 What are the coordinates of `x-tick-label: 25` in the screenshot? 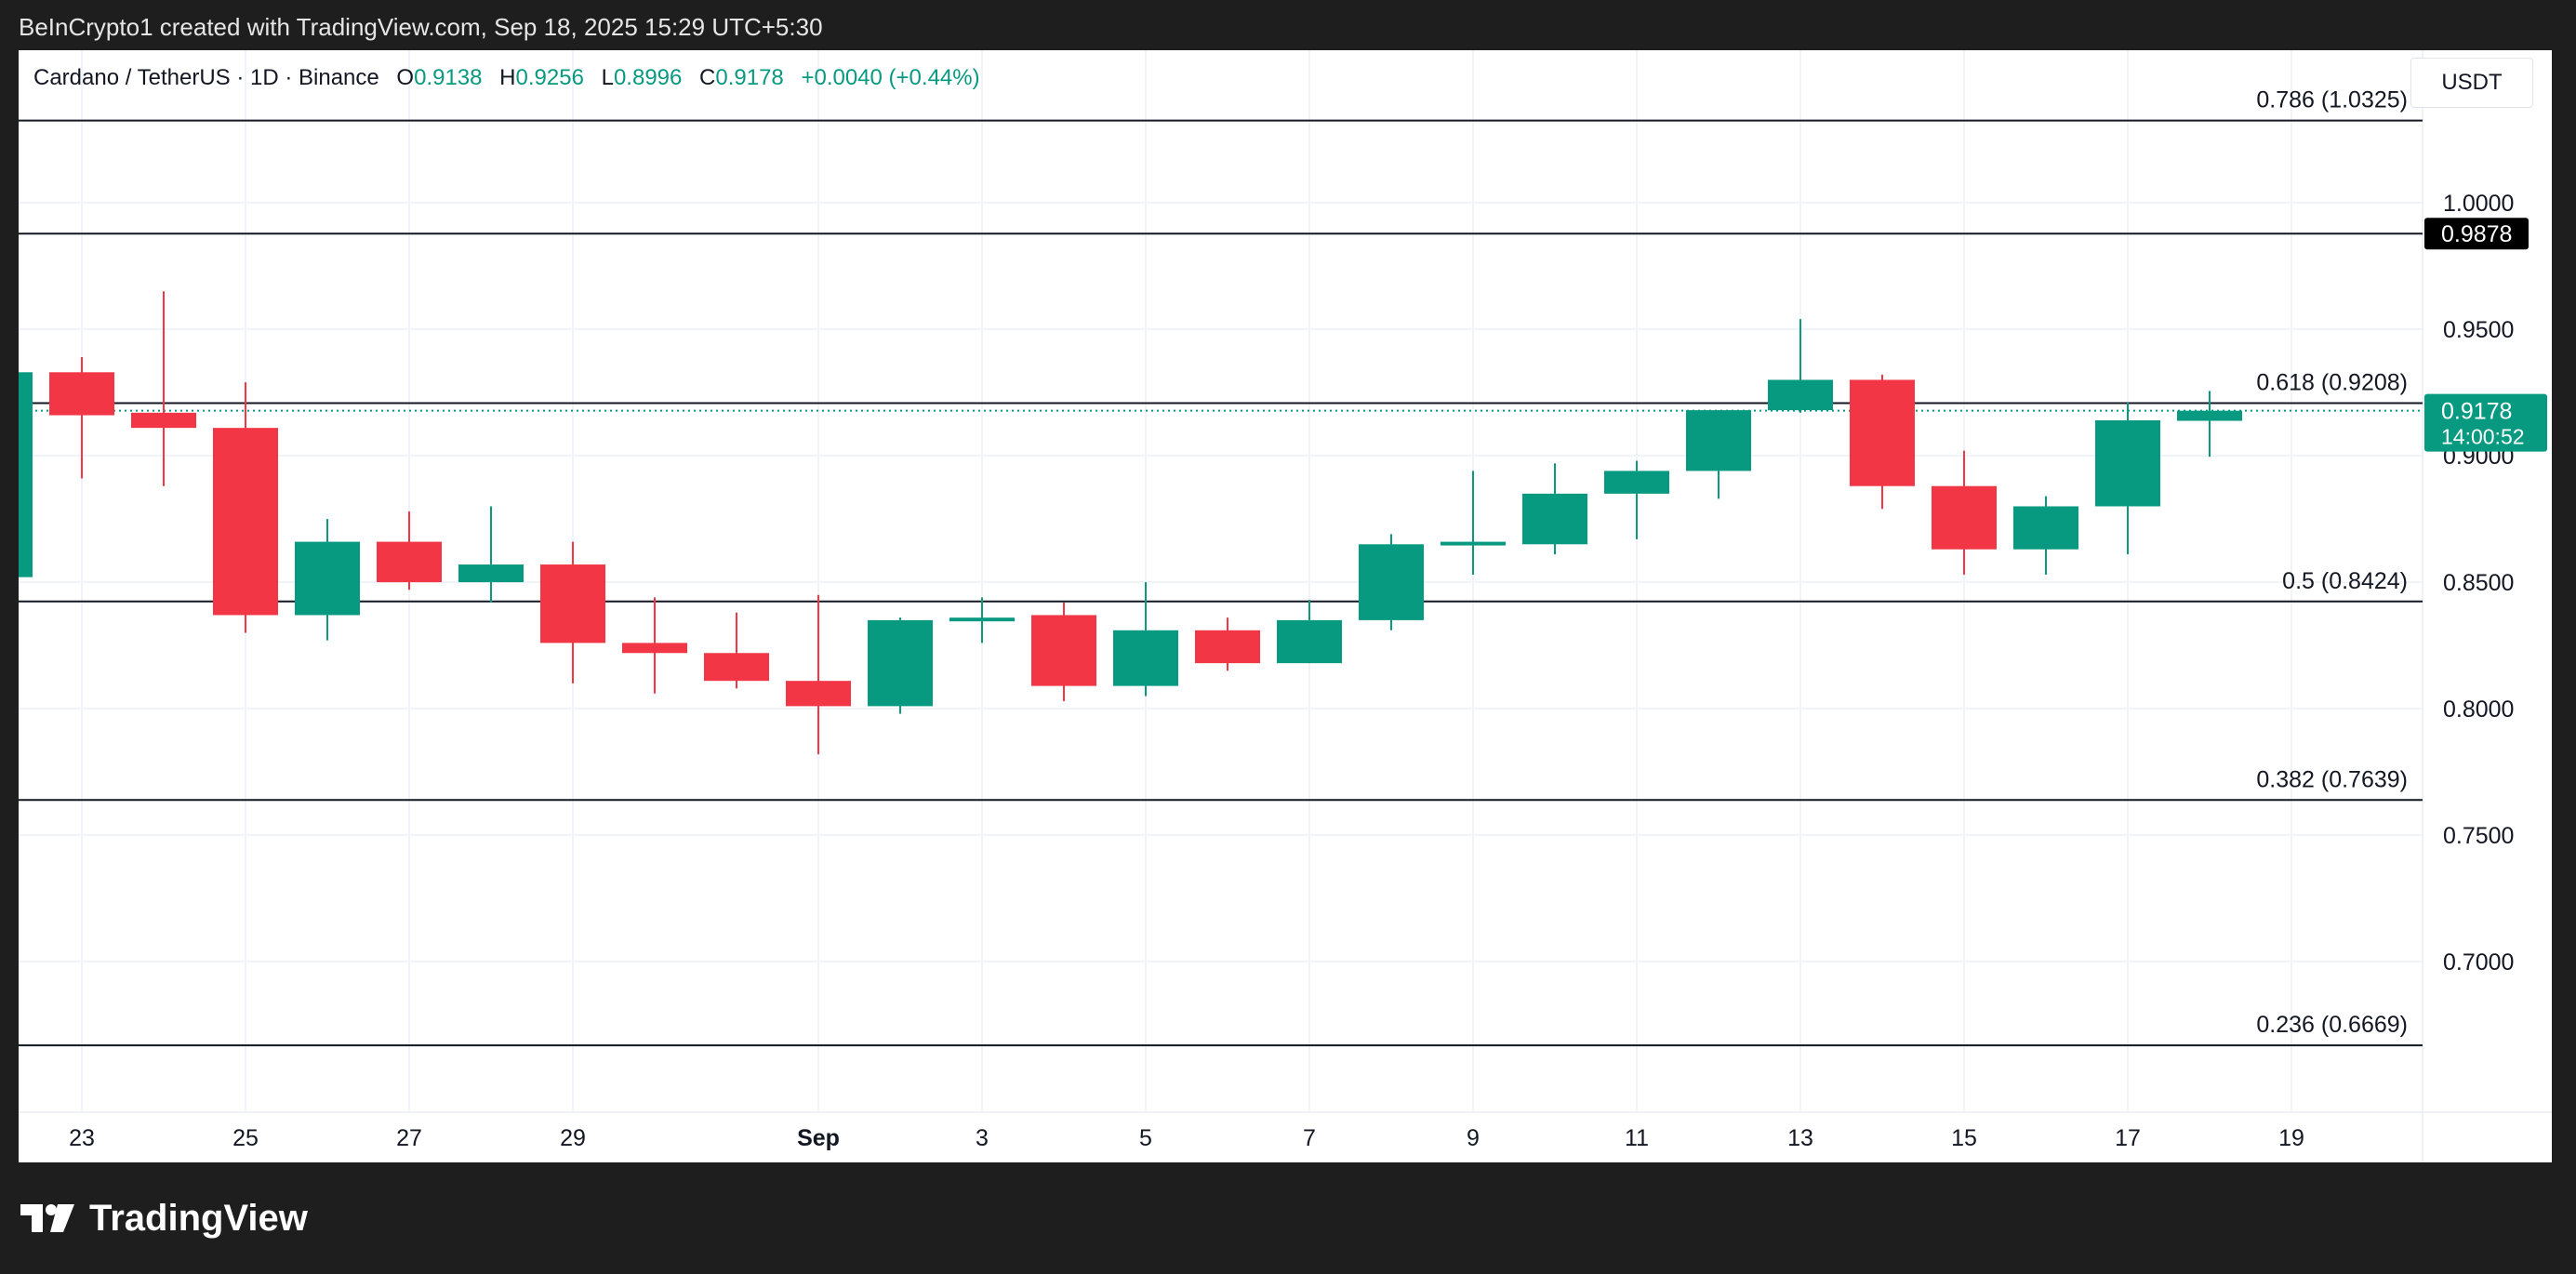 It's located at (245, 1138).